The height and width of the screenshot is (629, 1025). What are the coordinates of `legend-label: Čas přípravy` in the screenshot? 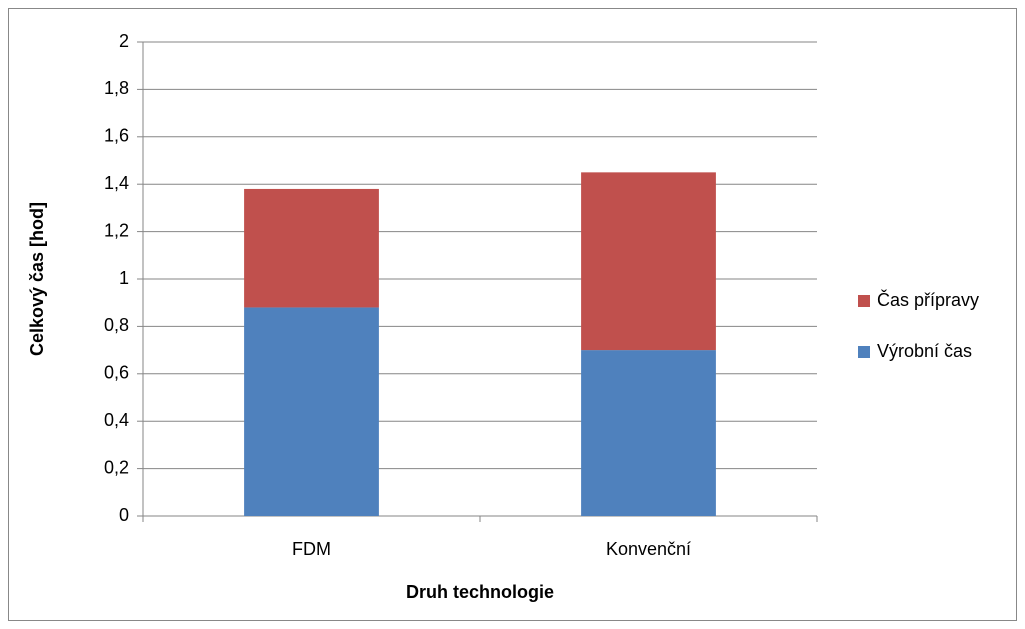 It's located at (928, 299).